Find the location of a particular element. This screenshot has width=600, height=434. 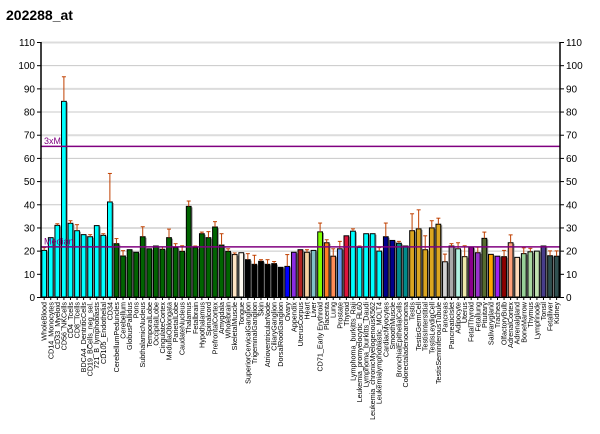

x-tick-label: CD4_Tcells is located at coordinates (70, 320).